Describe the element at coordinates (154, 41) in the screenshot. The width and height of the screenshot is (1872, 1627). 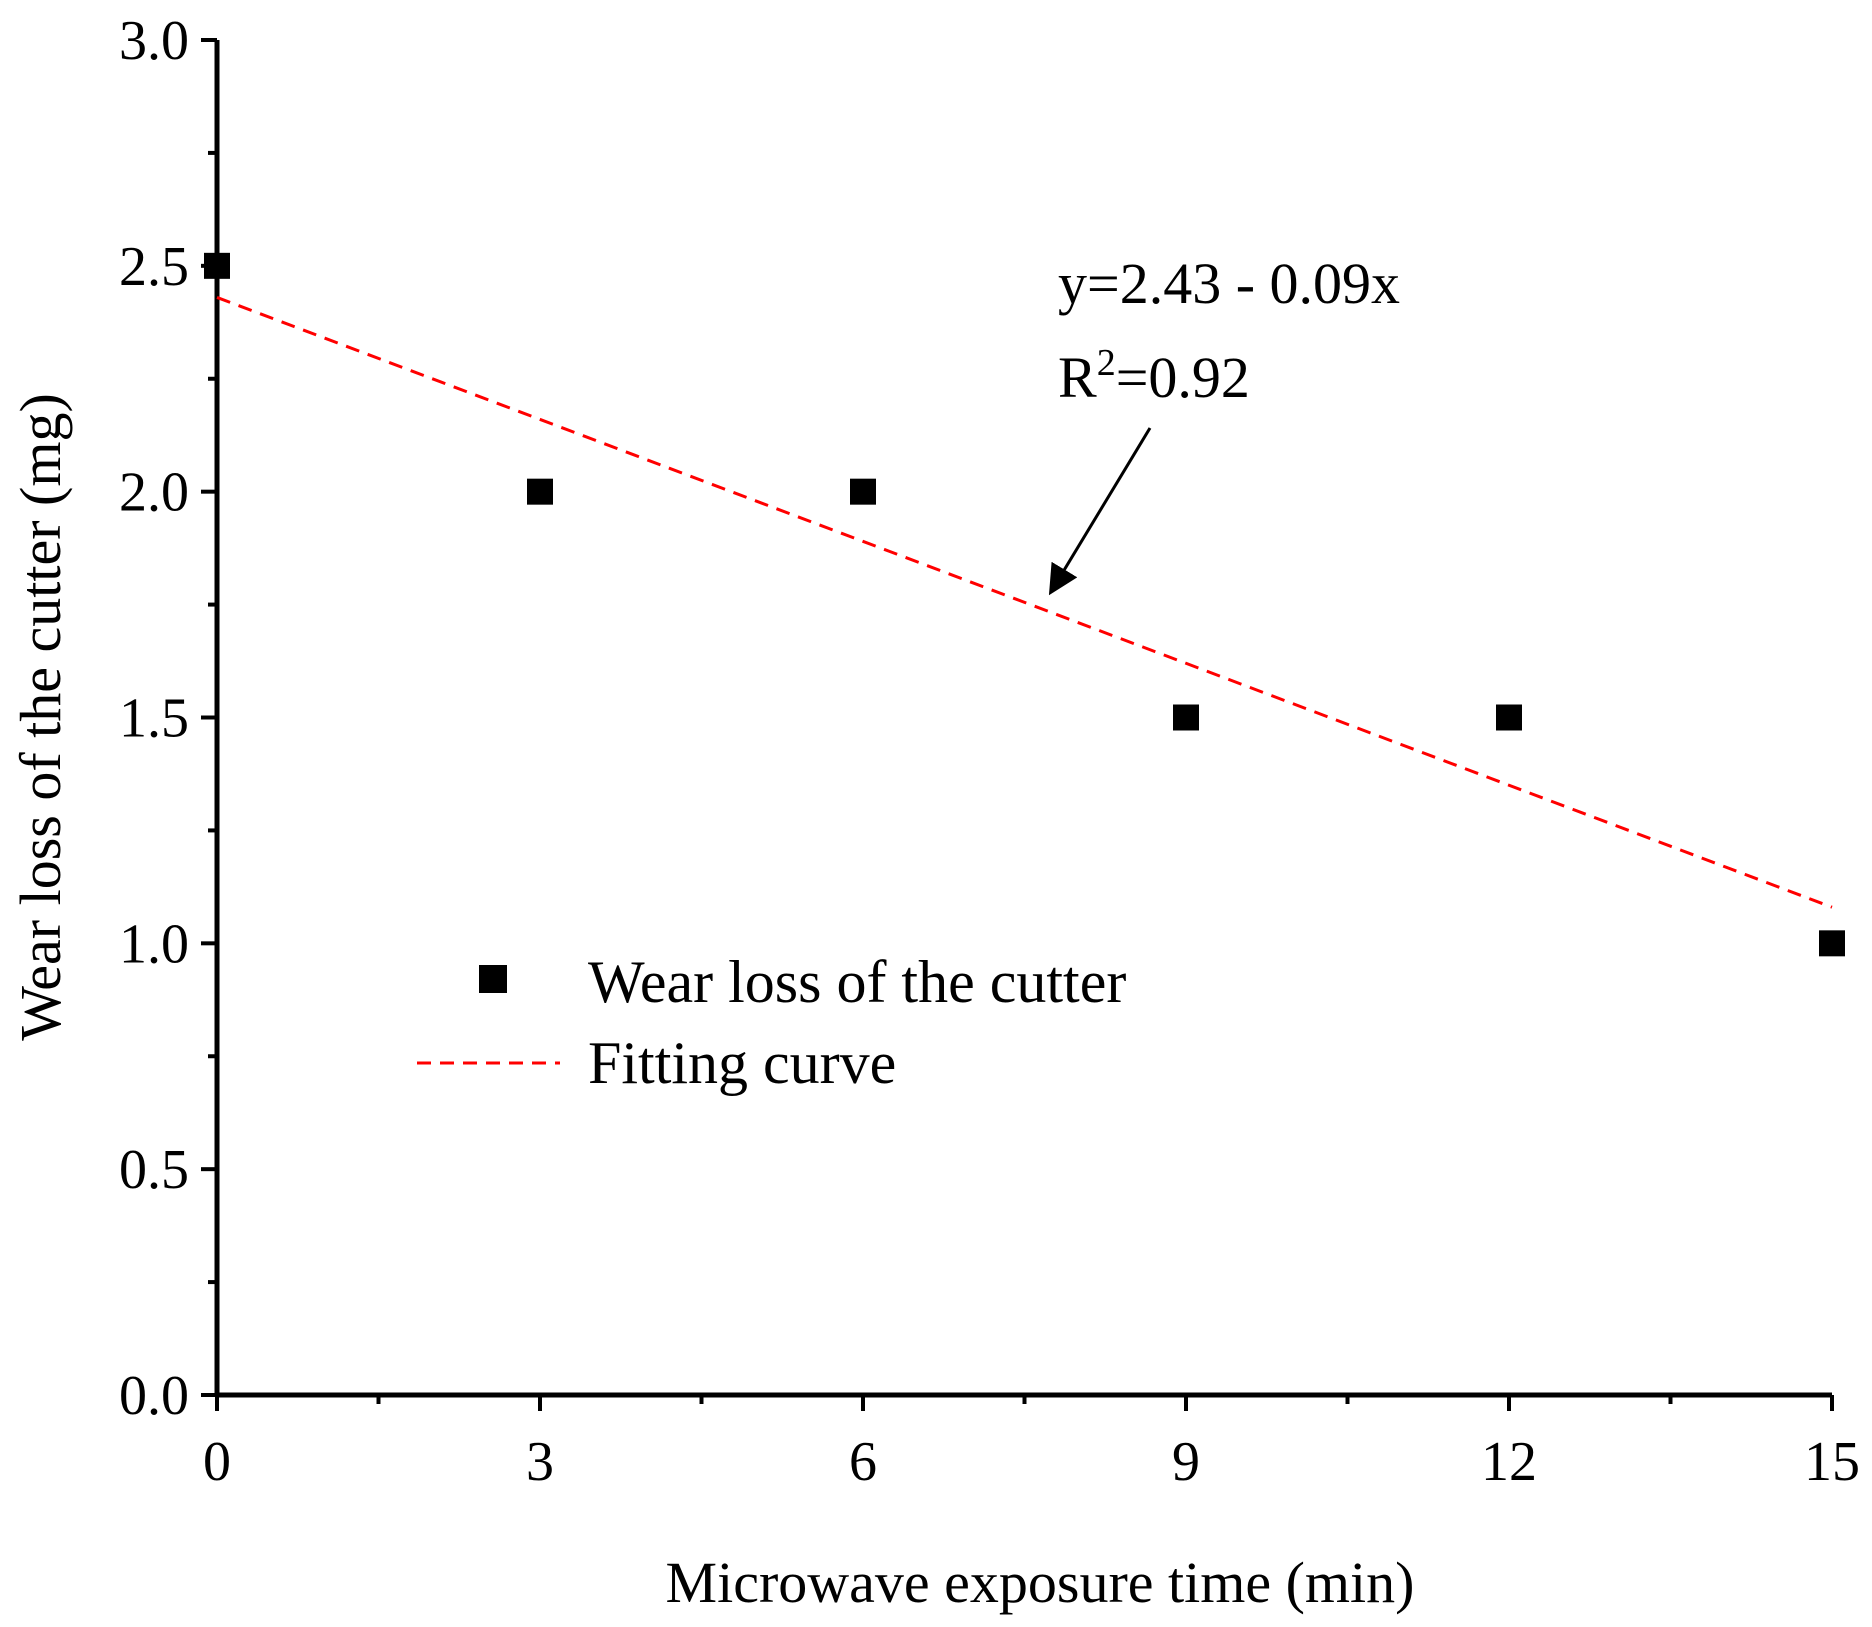
I see `y-tick-label: 3.0` at that location.